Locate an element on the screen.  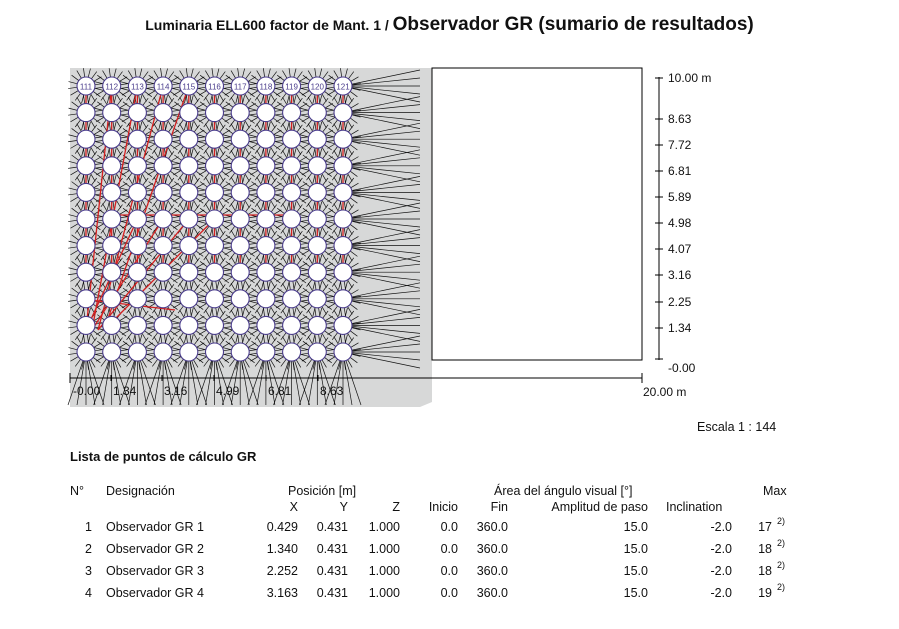
x-axis-label: 6.81 is located at coordinates (280, 391).